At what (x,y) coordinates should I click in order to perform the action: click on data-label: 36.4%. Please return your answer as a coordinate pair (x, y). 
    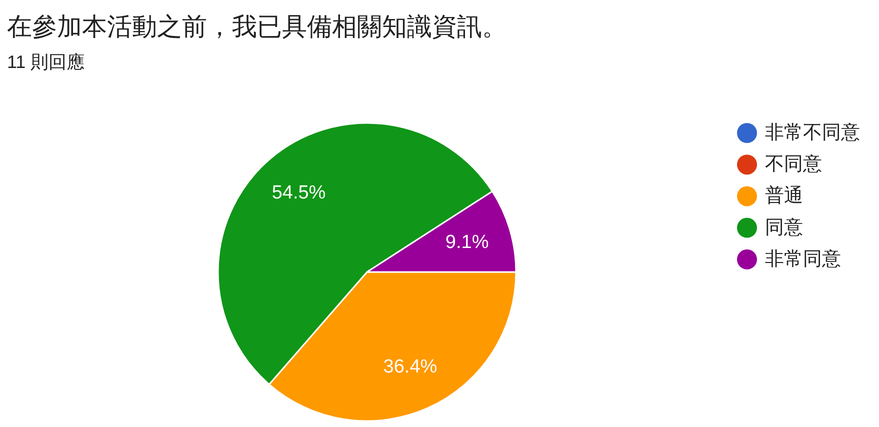
    Looking at the image, I should click on (410, 367).